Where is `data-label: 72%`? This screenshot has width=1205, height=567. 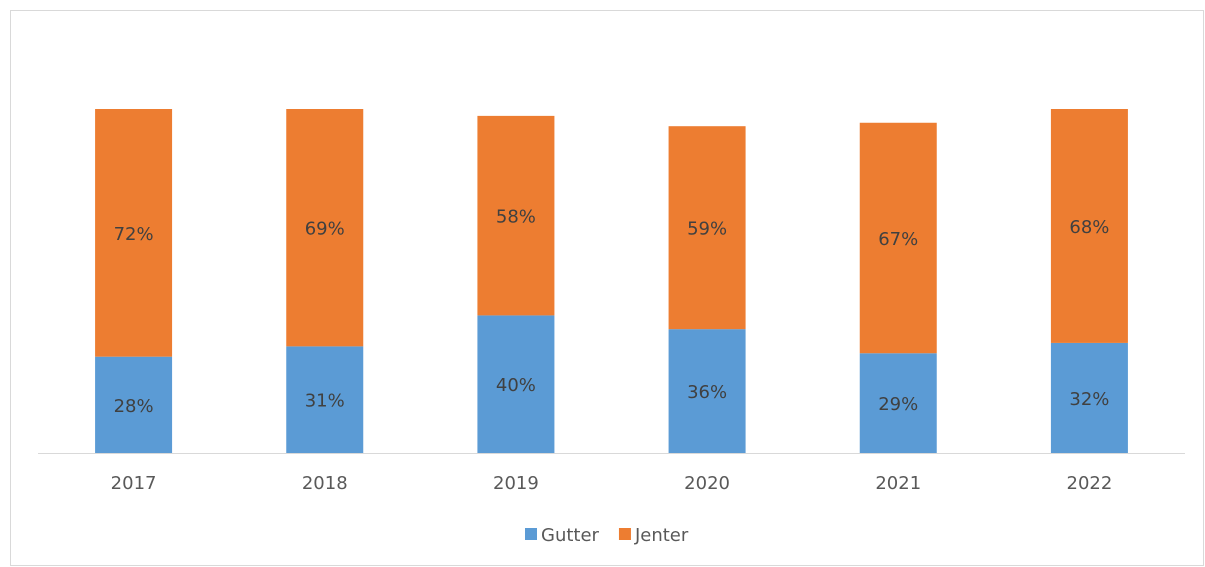 data-label: 72% is located at coordinates (134, 234).